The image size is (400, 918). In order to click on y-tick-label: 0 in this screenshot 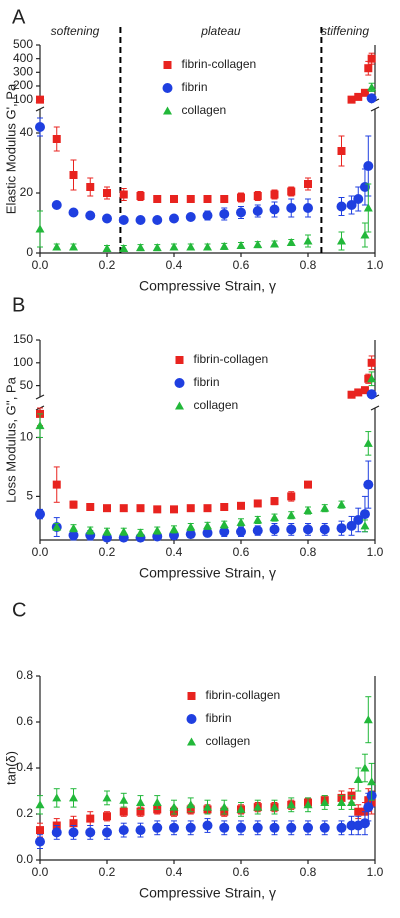, I will do `click(29, 252)`.